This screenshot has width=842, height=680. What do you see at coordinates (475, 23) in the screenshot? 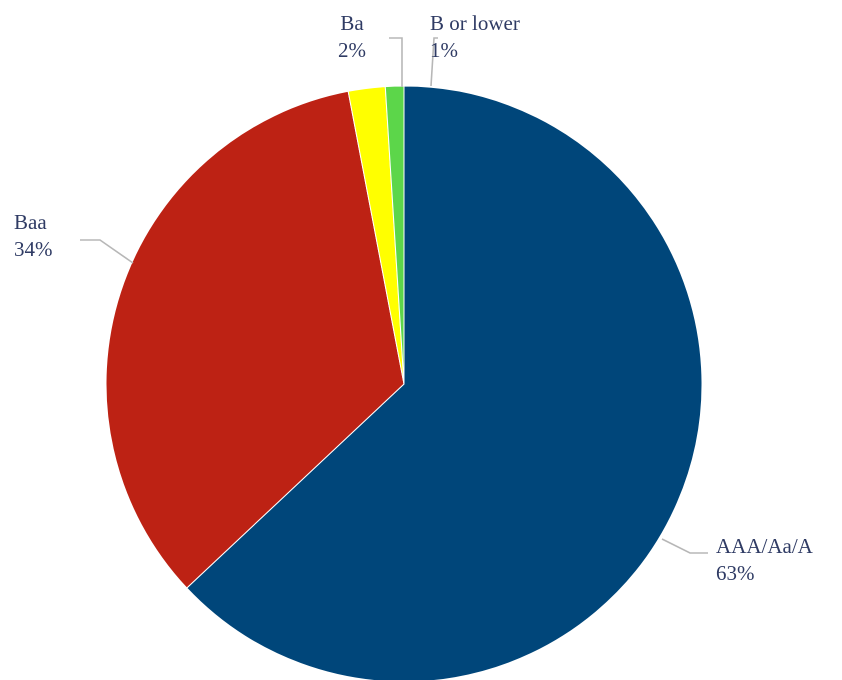
I see `data-label-name-b-or-lower: B or lower` at bounding box center [475, 23].